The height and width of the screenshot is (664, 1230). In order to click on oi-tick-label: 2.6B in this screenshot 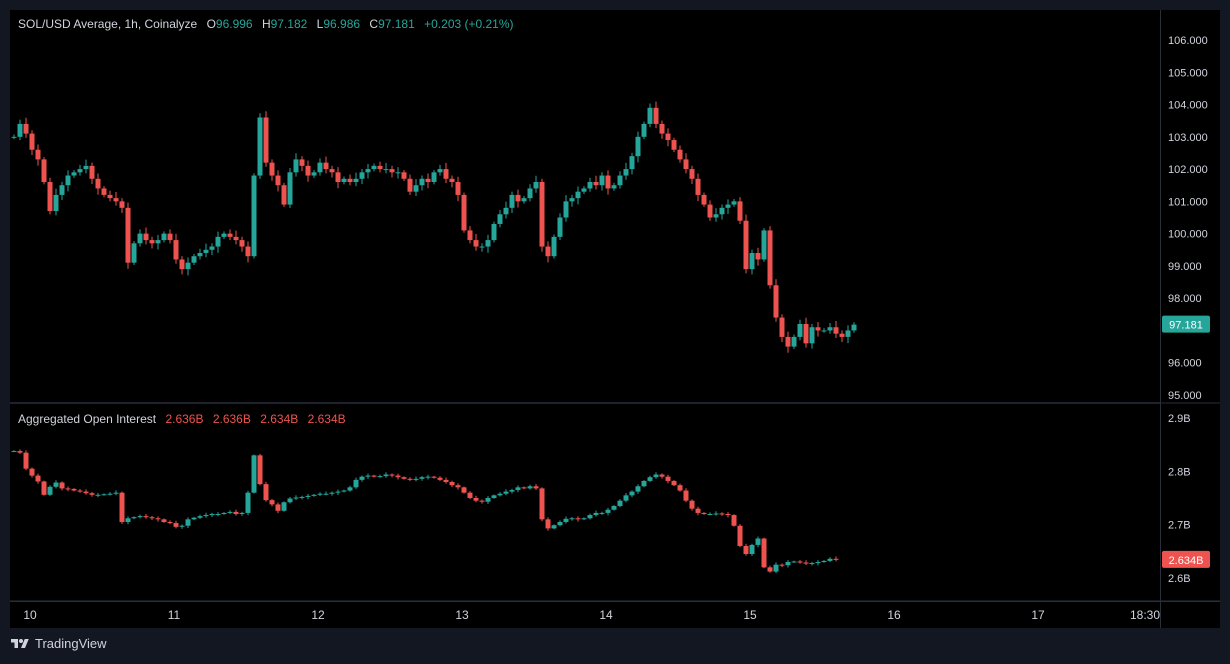, I will do `click(1179, 579)`.